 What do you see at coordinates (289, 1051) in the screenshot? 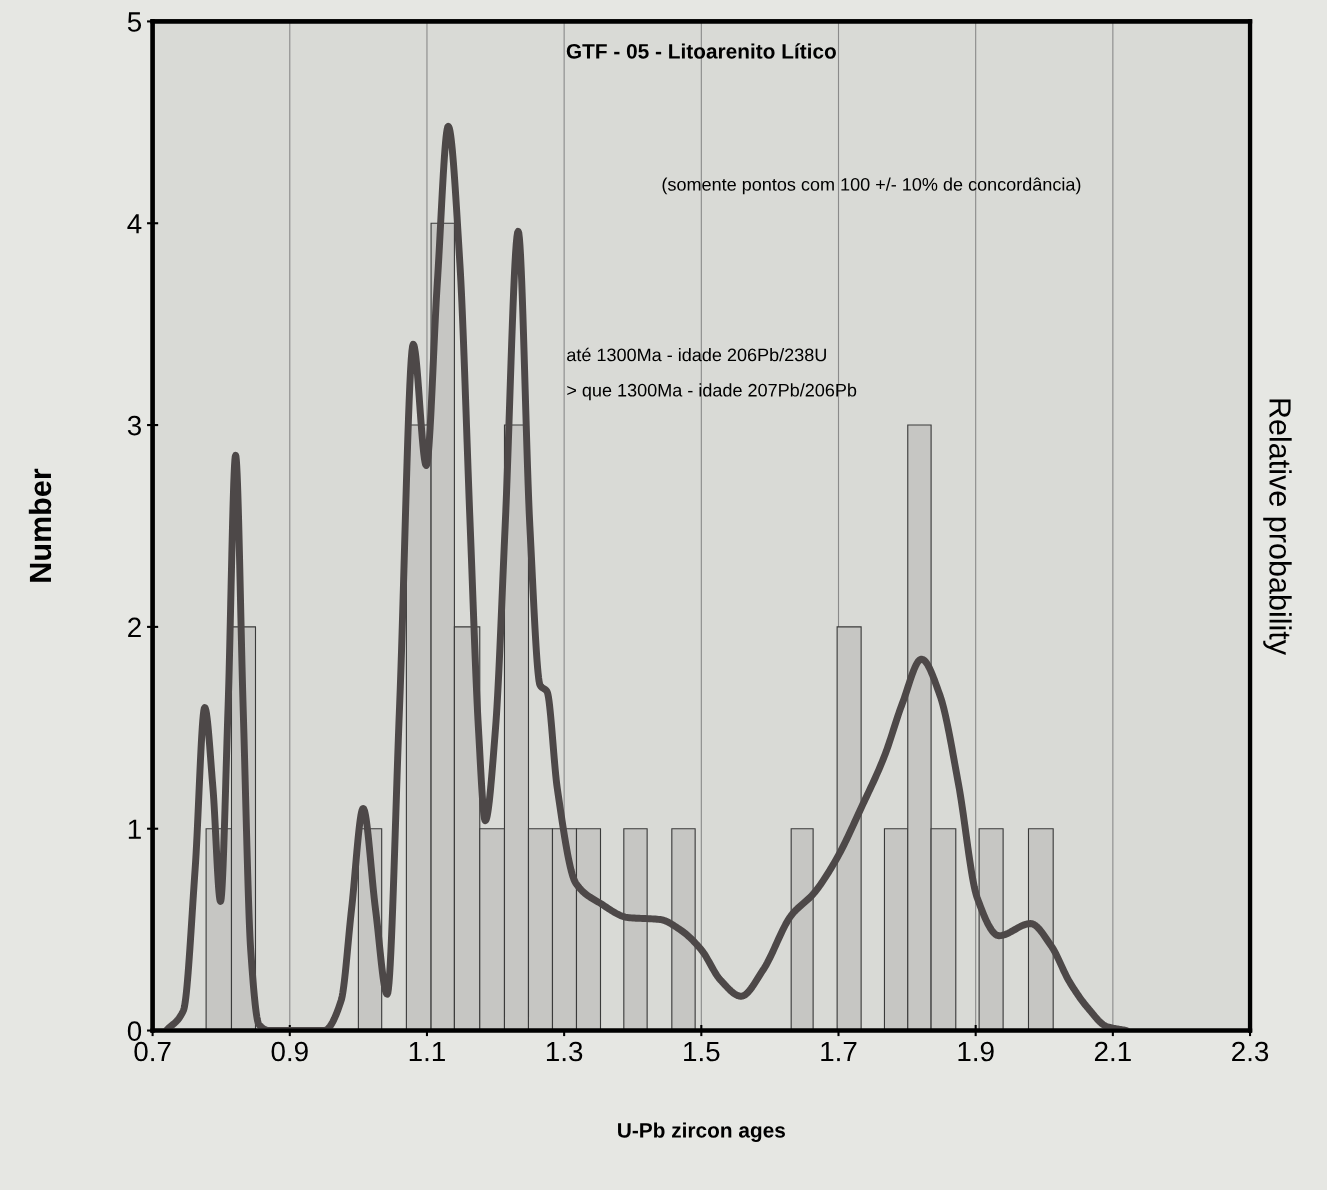
I see `x-tick-label: 0.9` at bounding box center [289, 1051].